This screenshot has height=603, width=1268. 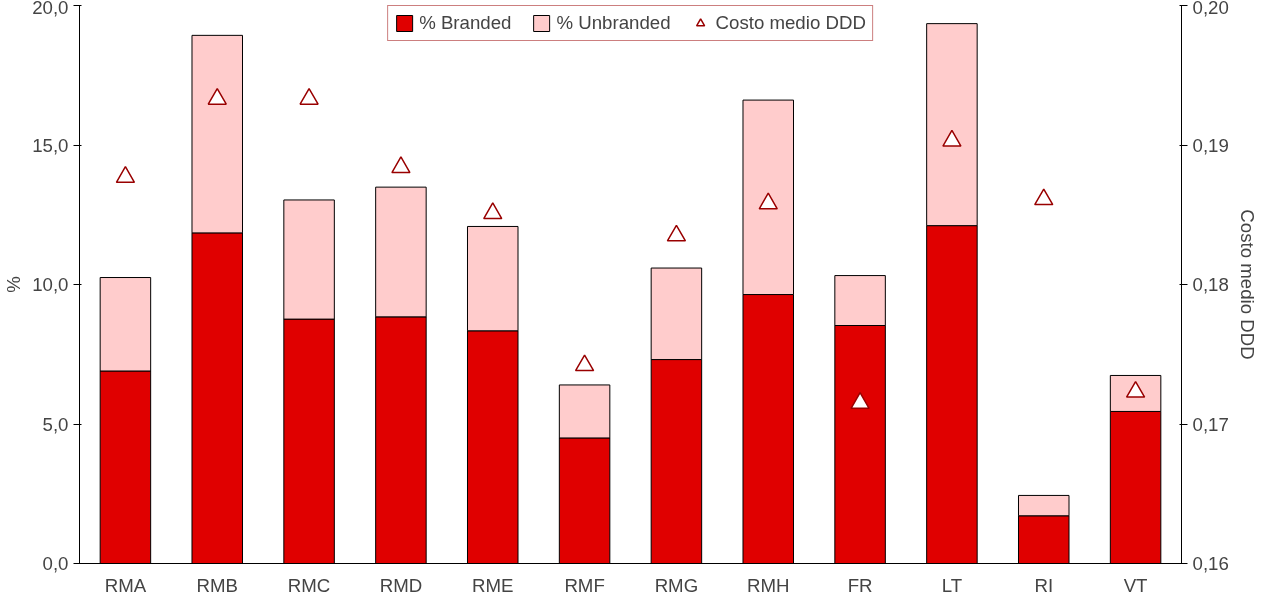 I want to click on x-tick-label: RI, so click(x=1044, y=585).